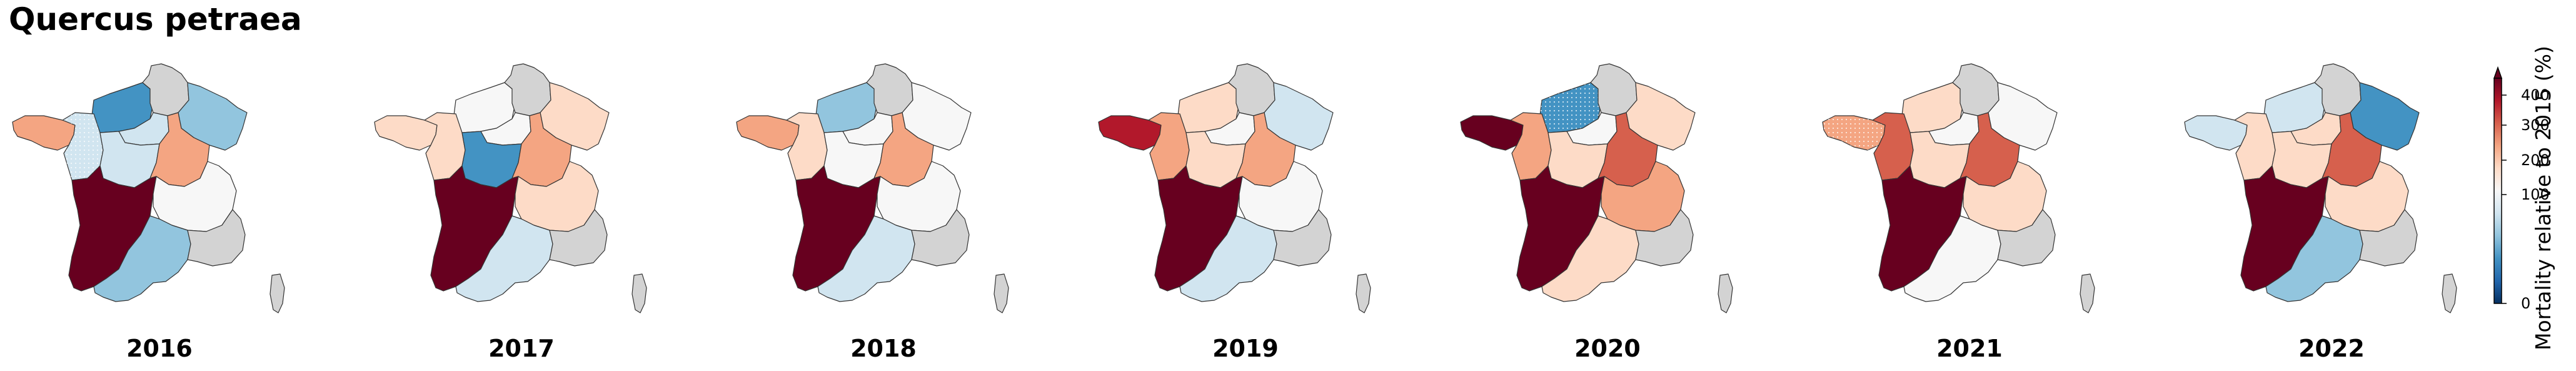 This screenshot has width=2576, height=371. What do you see at coordinates (2331, 349) in the screenshot?
I see `year-label-2022: 2022` at bounding box center [2331, 349].